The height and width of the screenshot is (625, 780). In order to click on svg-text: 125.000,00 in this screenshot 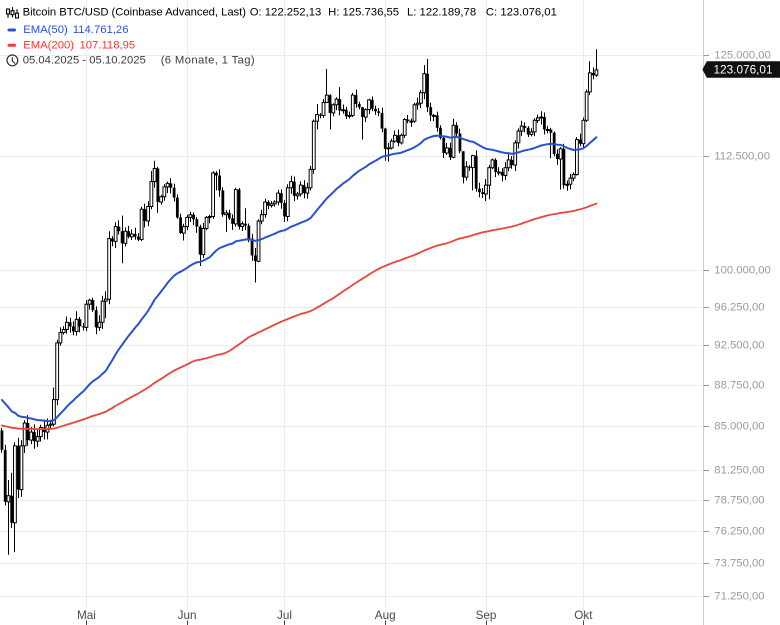, I will do `click(742, 56)`.